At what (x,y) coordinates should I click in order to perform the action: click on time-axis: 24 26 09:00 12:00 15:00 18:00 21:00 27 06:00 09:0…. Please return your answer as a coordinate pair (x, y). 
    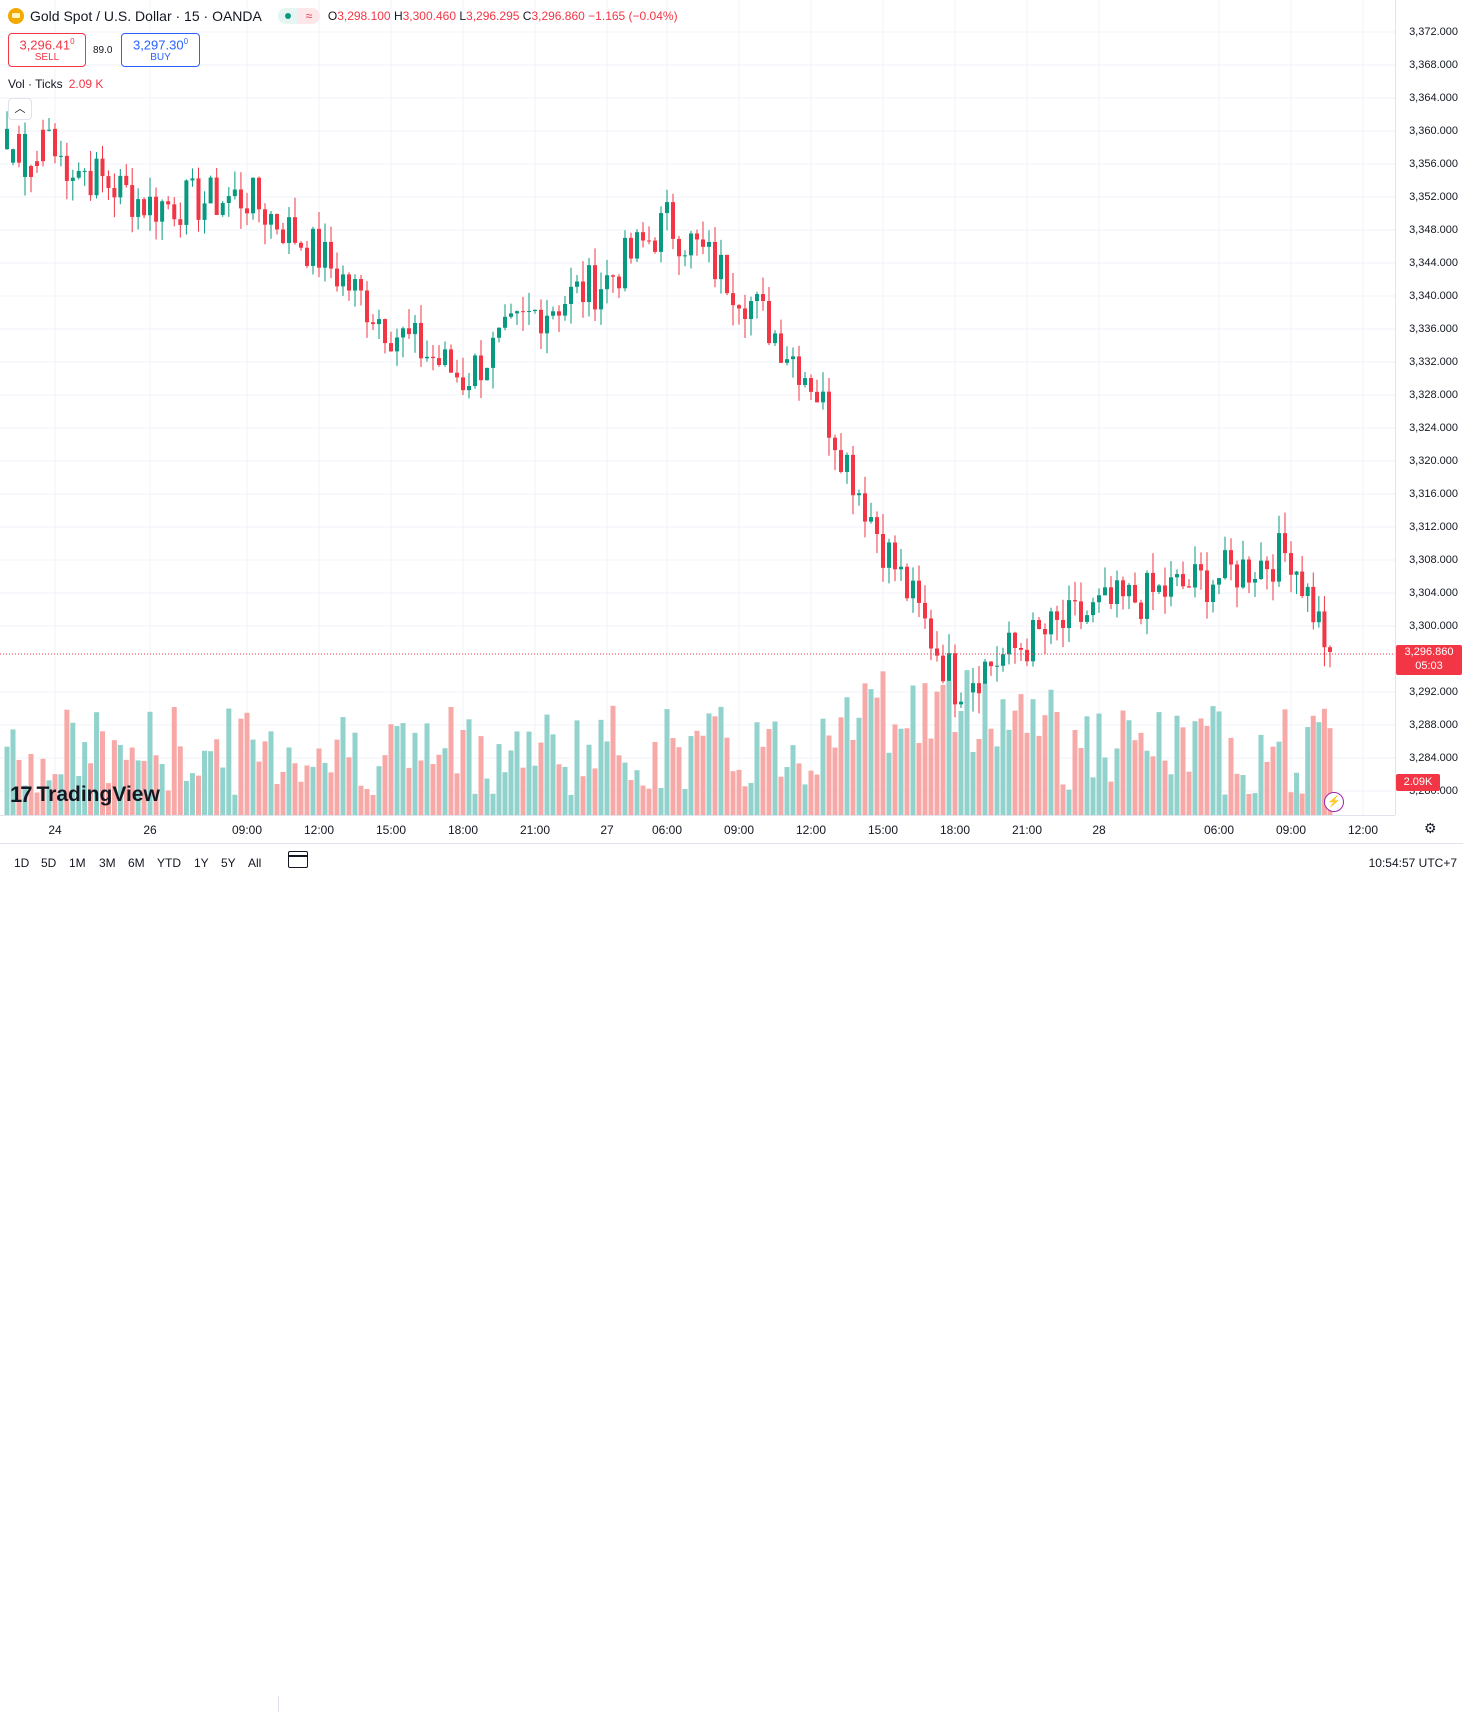
    Looking at the image, I should click on (697, 829).